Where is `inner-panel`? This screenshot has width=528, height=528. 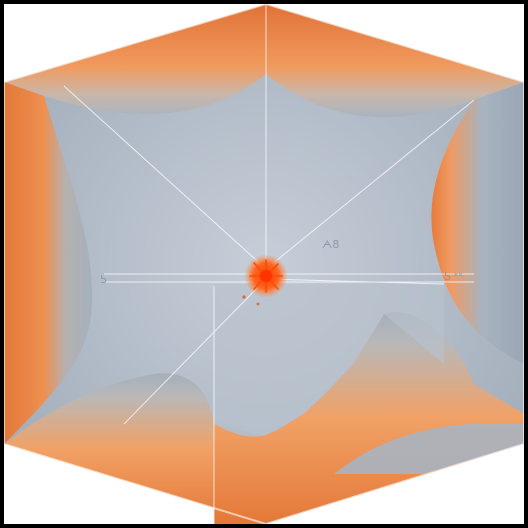
inner-panel is located at coordinates (329, 360).